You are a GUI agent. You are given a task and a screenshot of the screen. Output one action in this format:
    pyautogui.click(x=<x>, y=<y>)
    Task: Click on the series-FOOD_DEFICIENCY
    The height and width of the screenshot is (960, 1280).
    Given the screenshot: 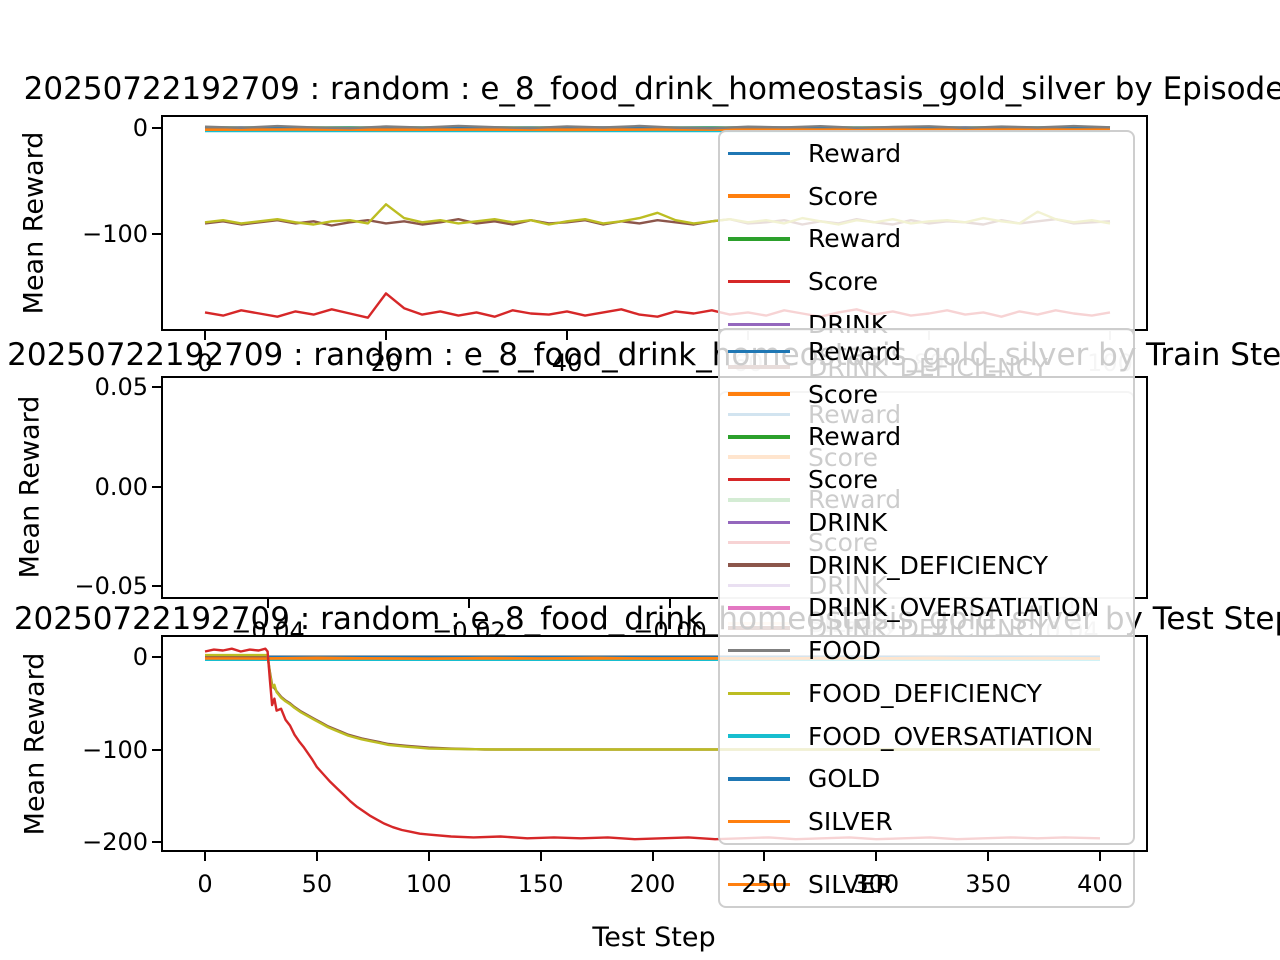 What is the action you would take?
    pyautogui.click(x=652, y=702)
    